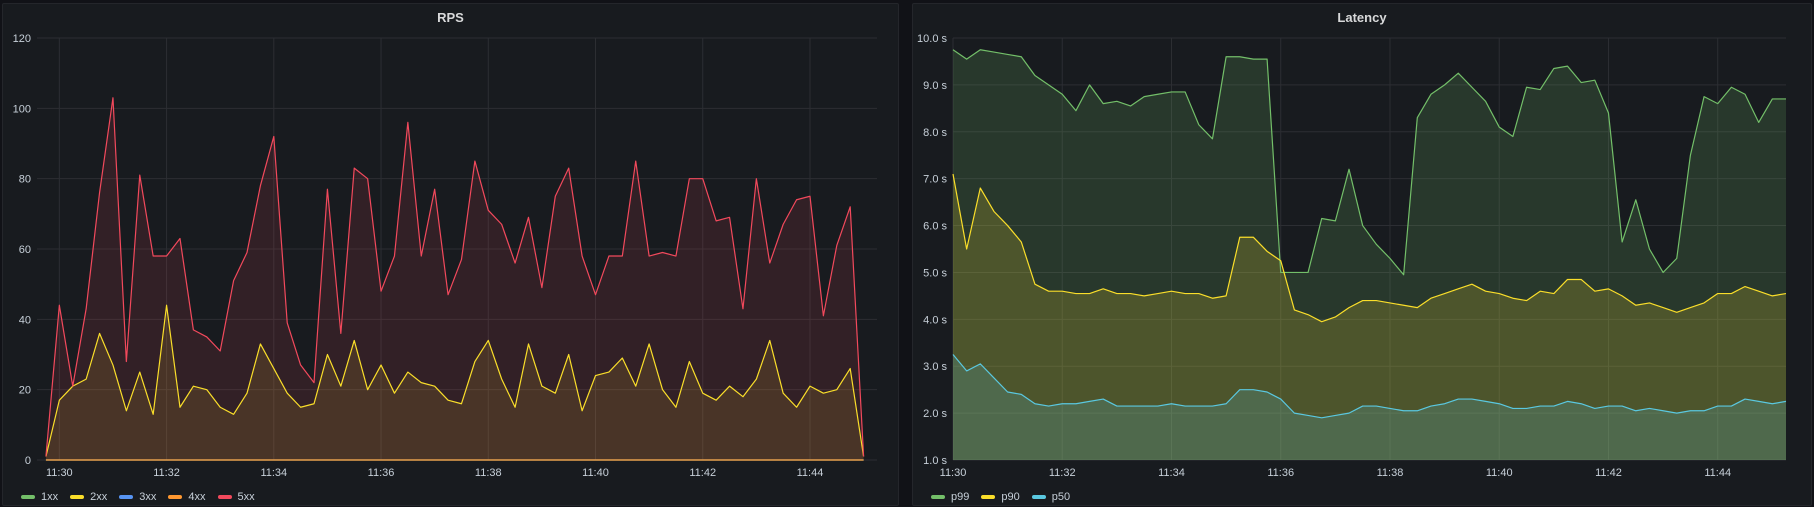  What do you see at coordinates (935, 133) in the screenshot?
I see `latency-y-tick-label: 8.0 s` at bounding box center [935, 133].